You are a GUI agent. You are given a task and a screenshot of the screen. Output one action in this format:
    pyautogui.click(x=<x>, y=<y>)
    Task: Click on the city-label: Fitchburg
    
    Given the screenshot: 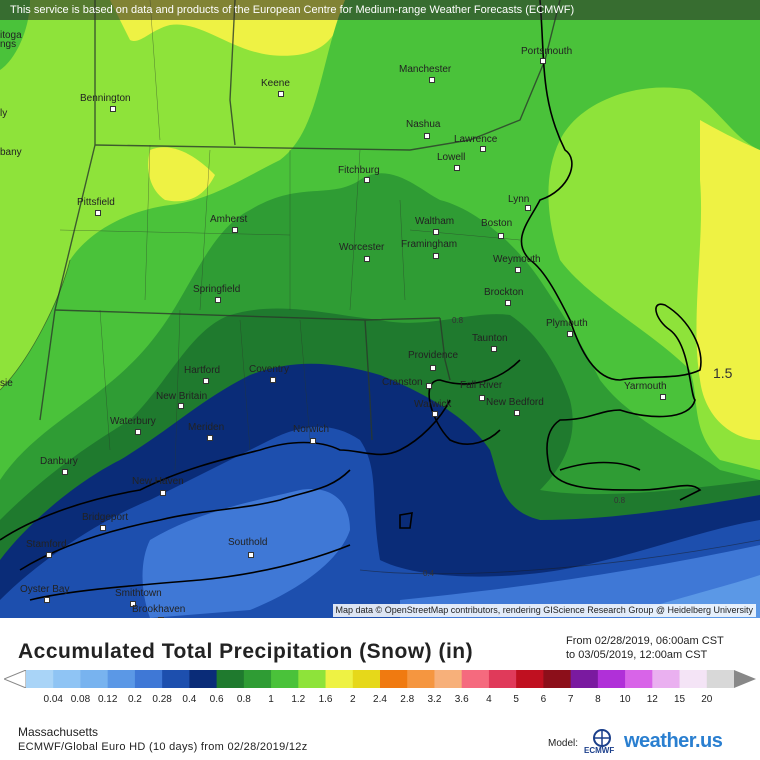 What is the action you would take?
    pyautogui.click(x=359, y=170)
    